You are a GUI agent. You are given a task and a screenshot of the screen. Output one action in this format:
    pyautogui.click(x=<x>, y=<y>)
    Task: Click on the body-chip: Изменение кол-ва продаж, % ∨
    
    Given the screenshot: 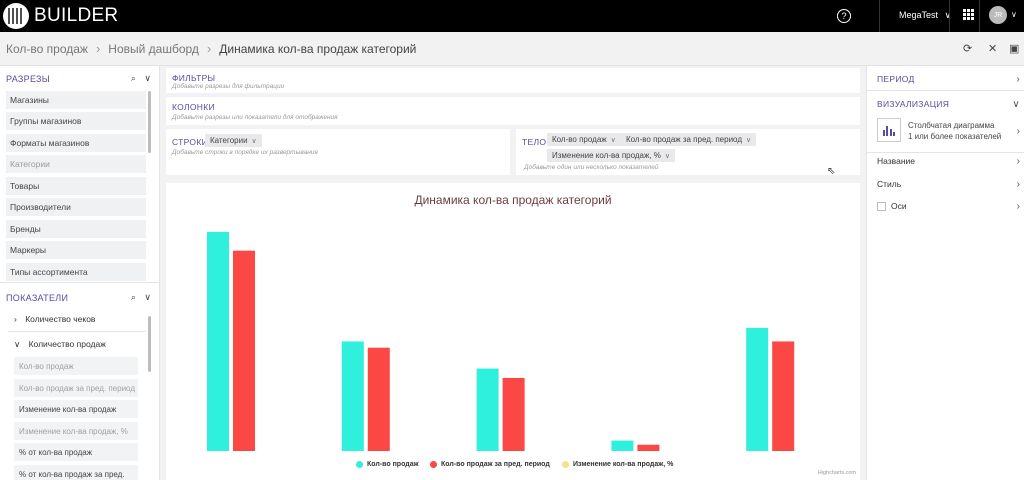 What is the action you would take?
    pyautogui.click(x=611, y=155)
    